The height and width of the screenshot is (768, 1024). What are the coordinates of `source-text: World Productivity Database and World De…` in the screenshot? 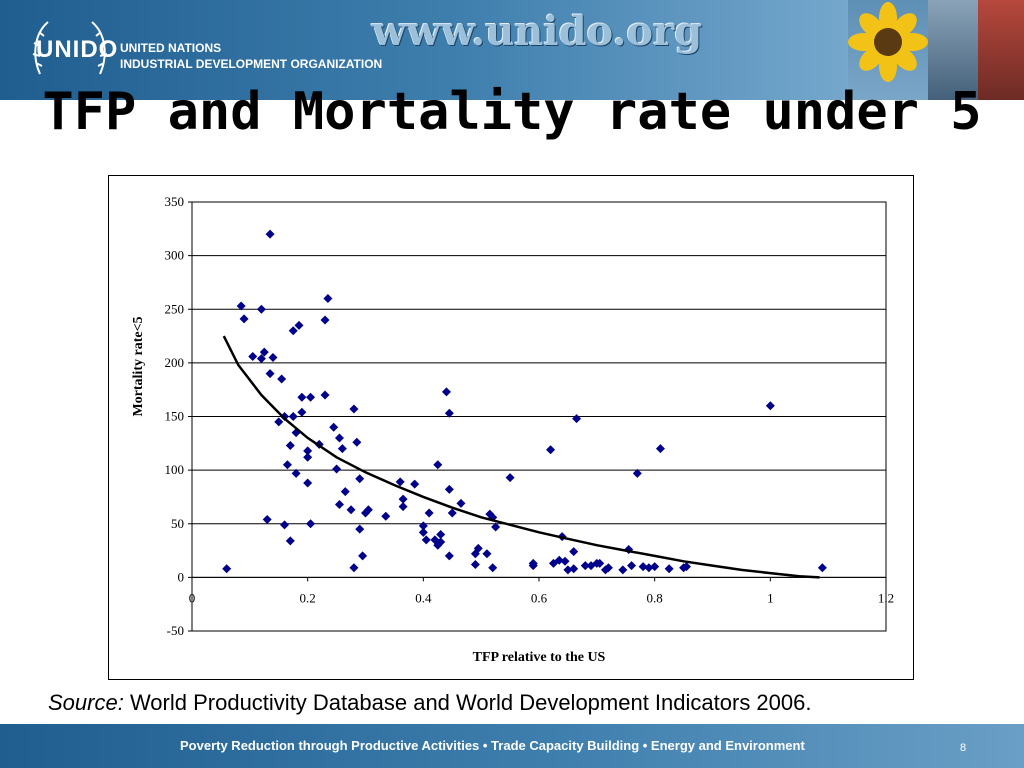 It's located at (467, 702).